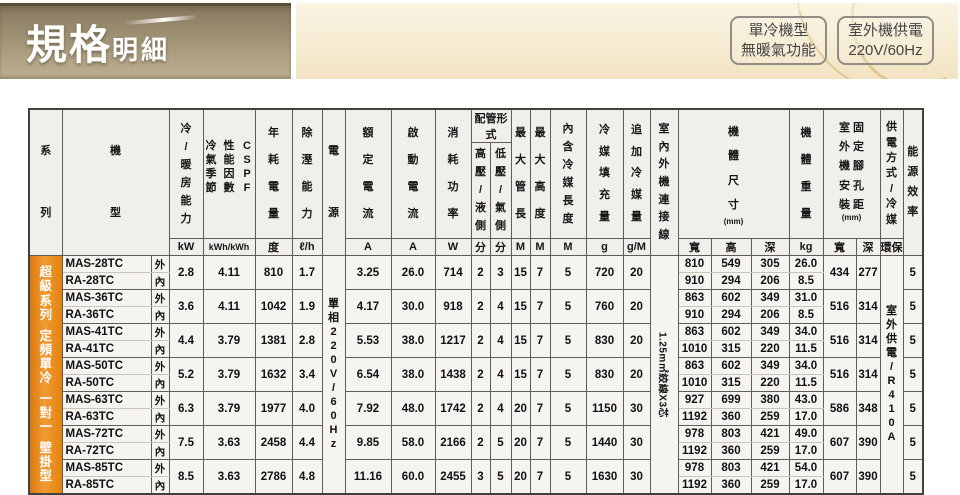 This screenshot has height=495, width=960. What do you see at coordinates (106, 315) in the screenshot?
I see `indoor-model: RA-36TC` at bounding box center [106, 315].